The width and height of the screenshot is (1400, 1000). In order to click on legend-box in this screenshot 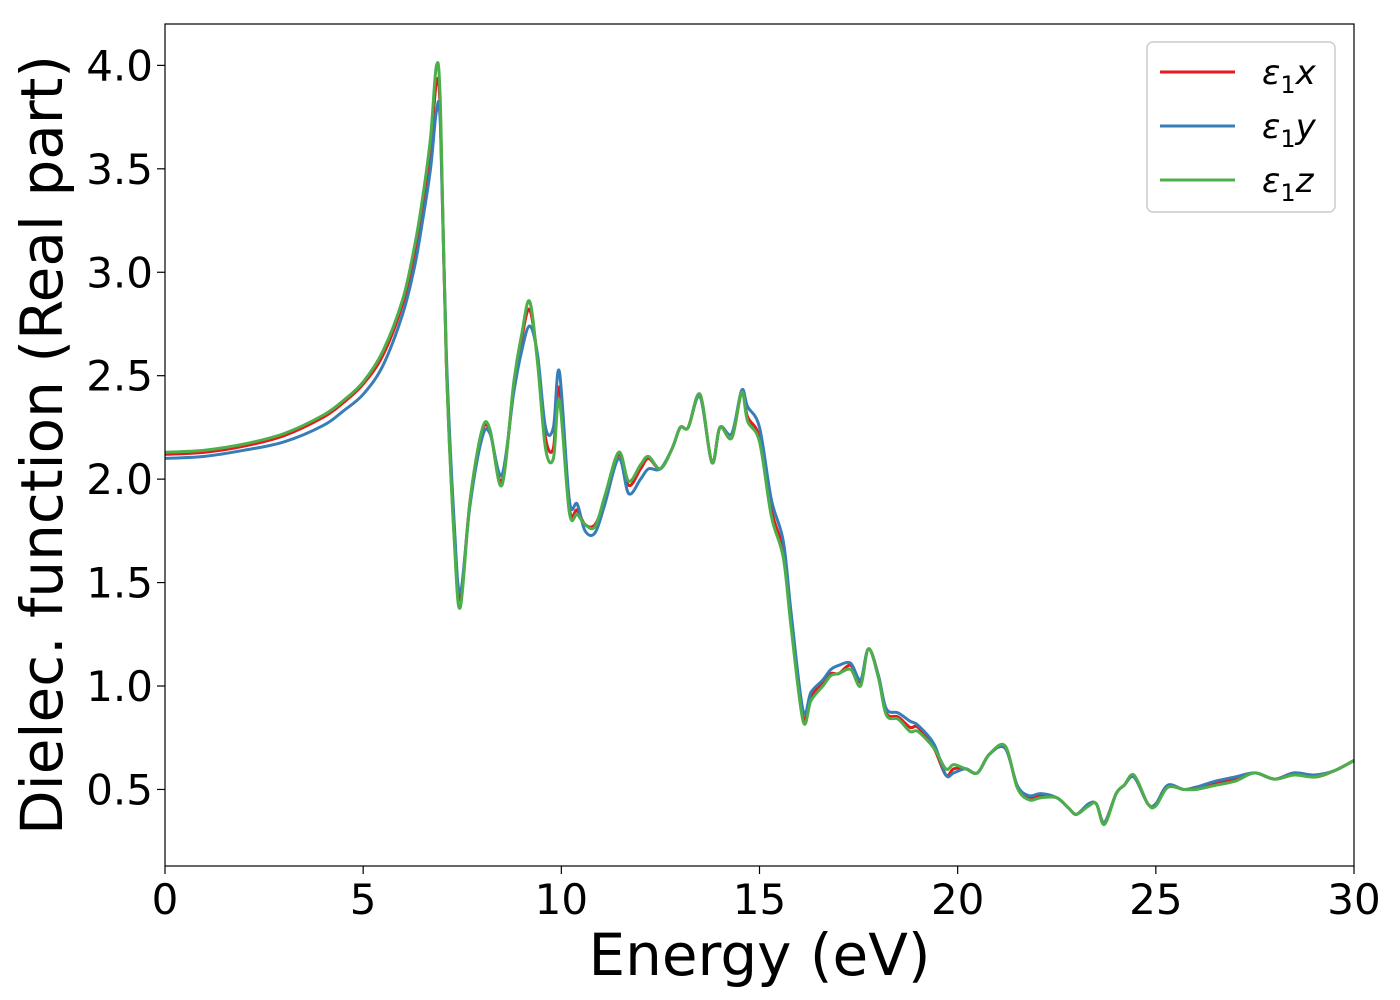, I will do `click(1241, 127)`.